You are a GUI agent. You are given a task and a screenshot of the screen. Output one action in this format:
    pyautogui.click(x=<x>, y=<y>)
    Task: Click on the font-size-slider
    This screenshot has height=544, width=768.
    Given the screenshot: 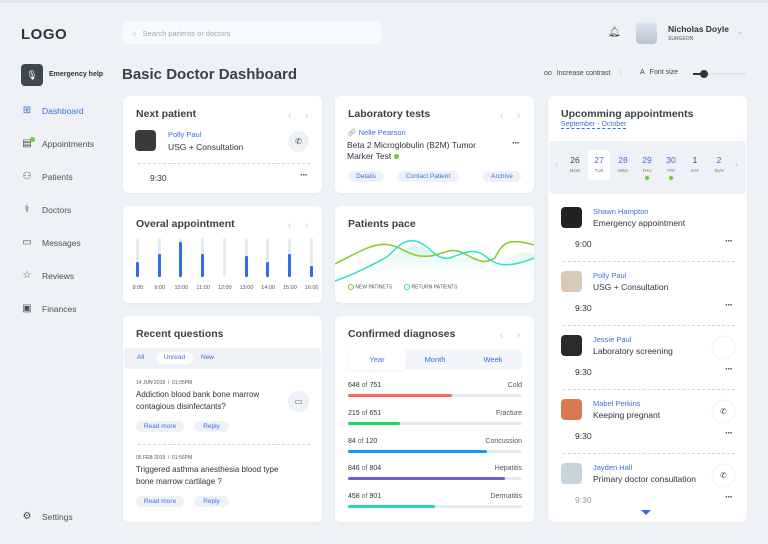 What is the action you would take?
    pyautogui.click(x=719, y=74)
    